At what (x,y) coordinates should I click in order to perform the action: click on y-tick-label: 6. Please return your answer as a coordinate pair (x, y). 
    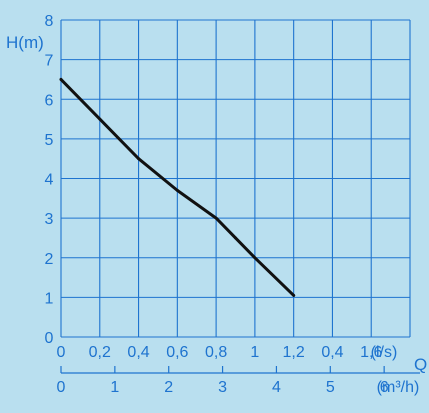
    Looking at the image, I should click on (49, 100).